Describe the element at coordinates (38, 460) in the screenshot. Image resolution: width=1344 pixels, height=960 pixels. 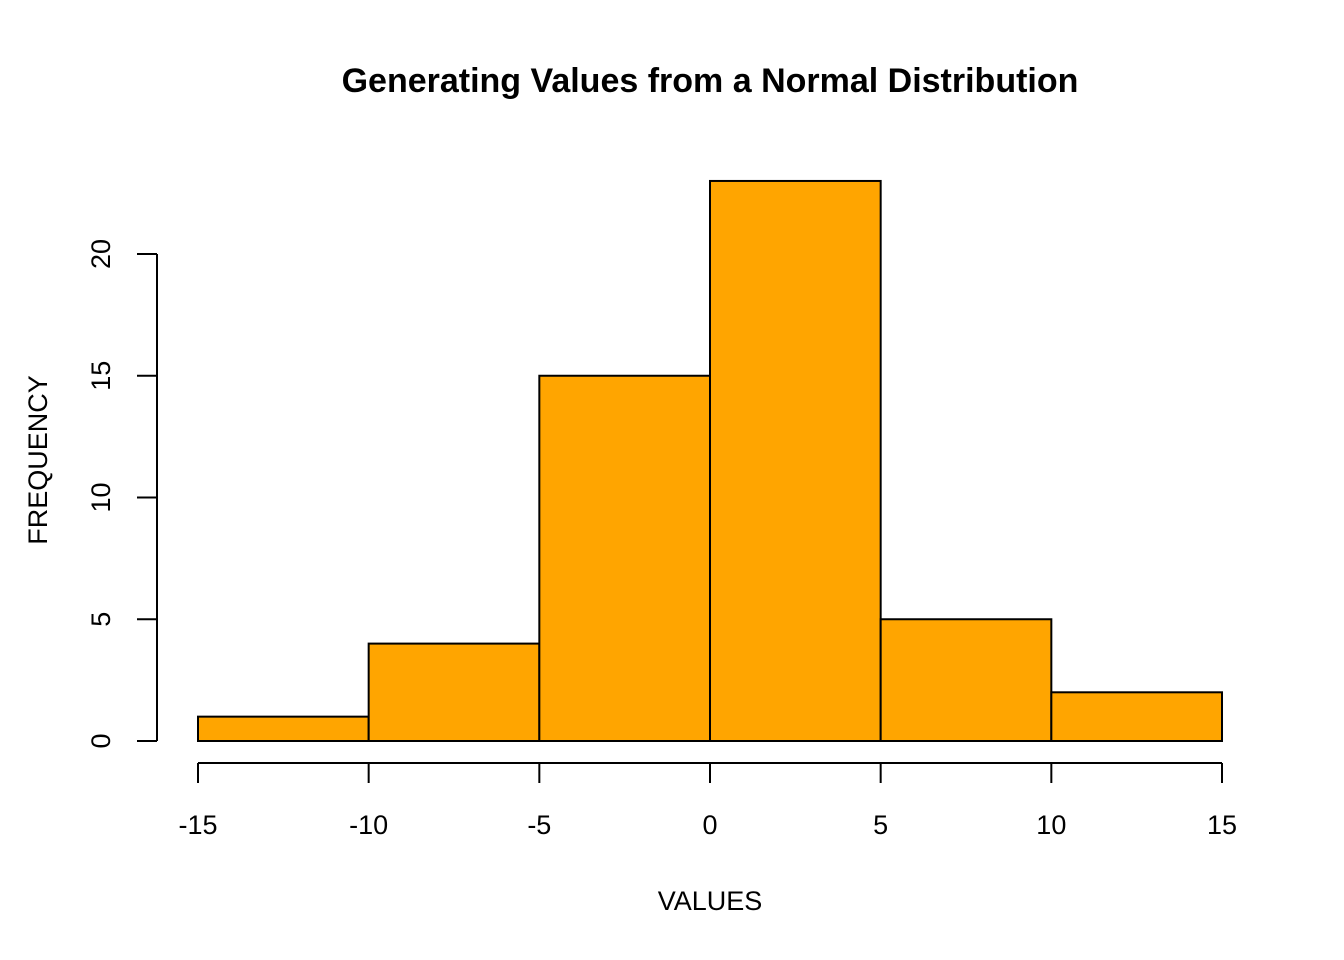
I see `y-axis-label: FREQUENCY` at that location.